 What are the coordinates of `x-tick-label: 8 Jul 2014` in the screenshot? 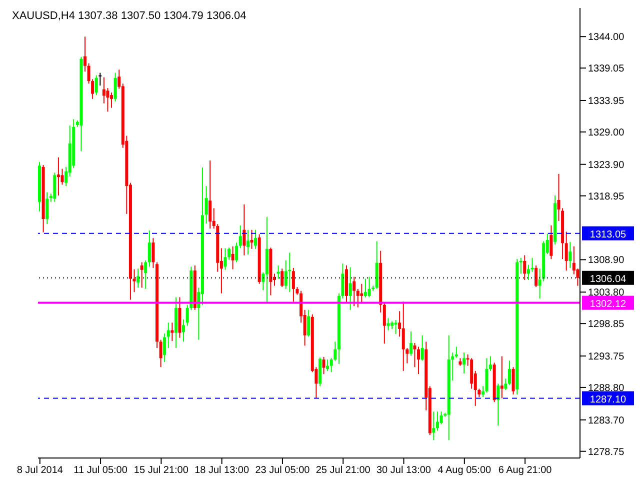 It's located at (40, 470).